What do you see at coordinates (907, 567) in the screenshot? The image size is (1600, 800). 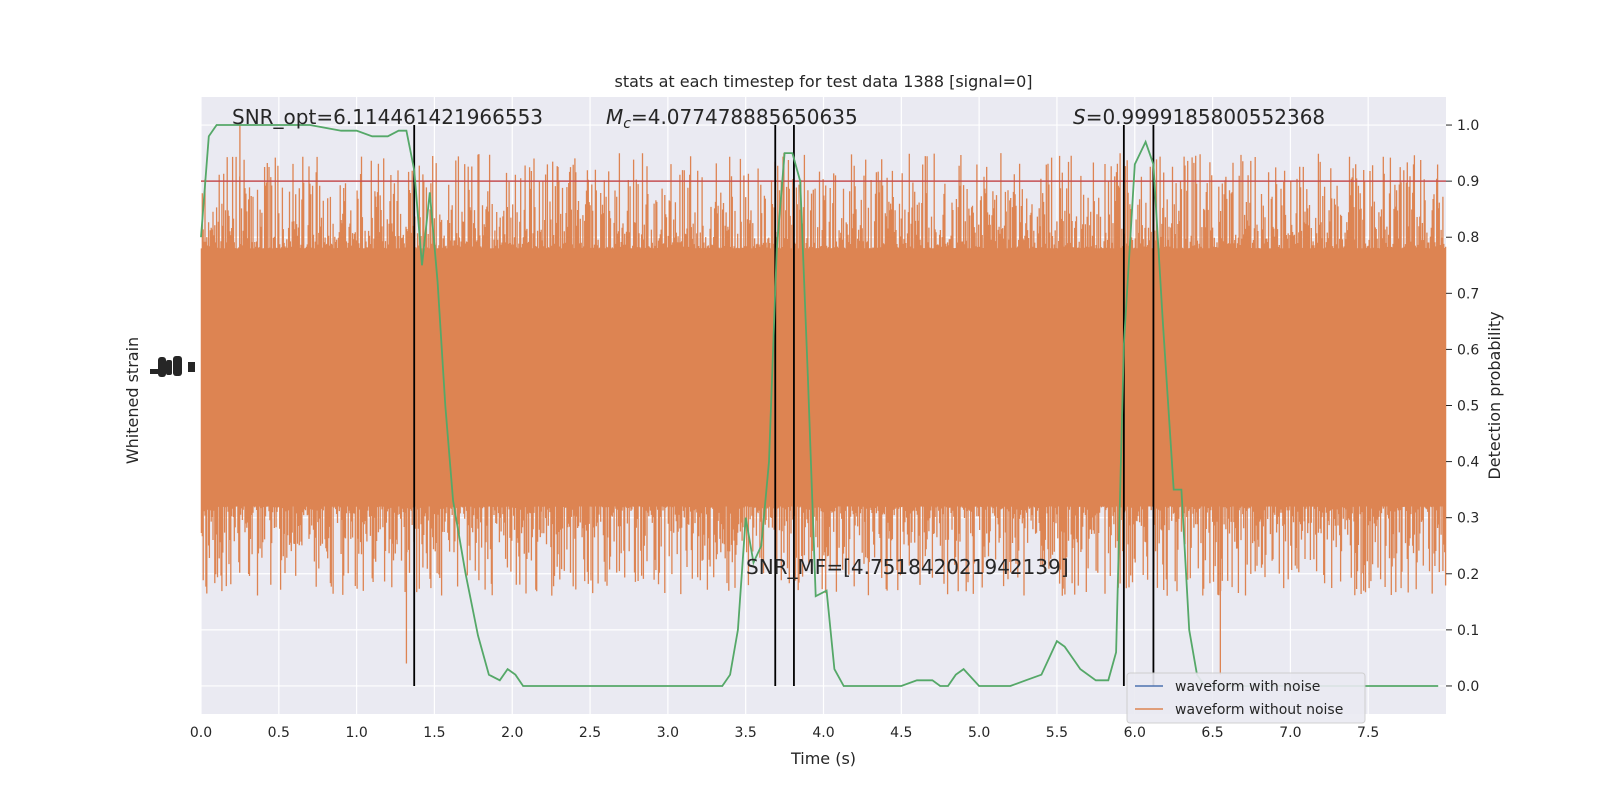 I see `annotation-snr-mf: SNR_MF=[4.751842021942139]` at bounding box center [907, 567].